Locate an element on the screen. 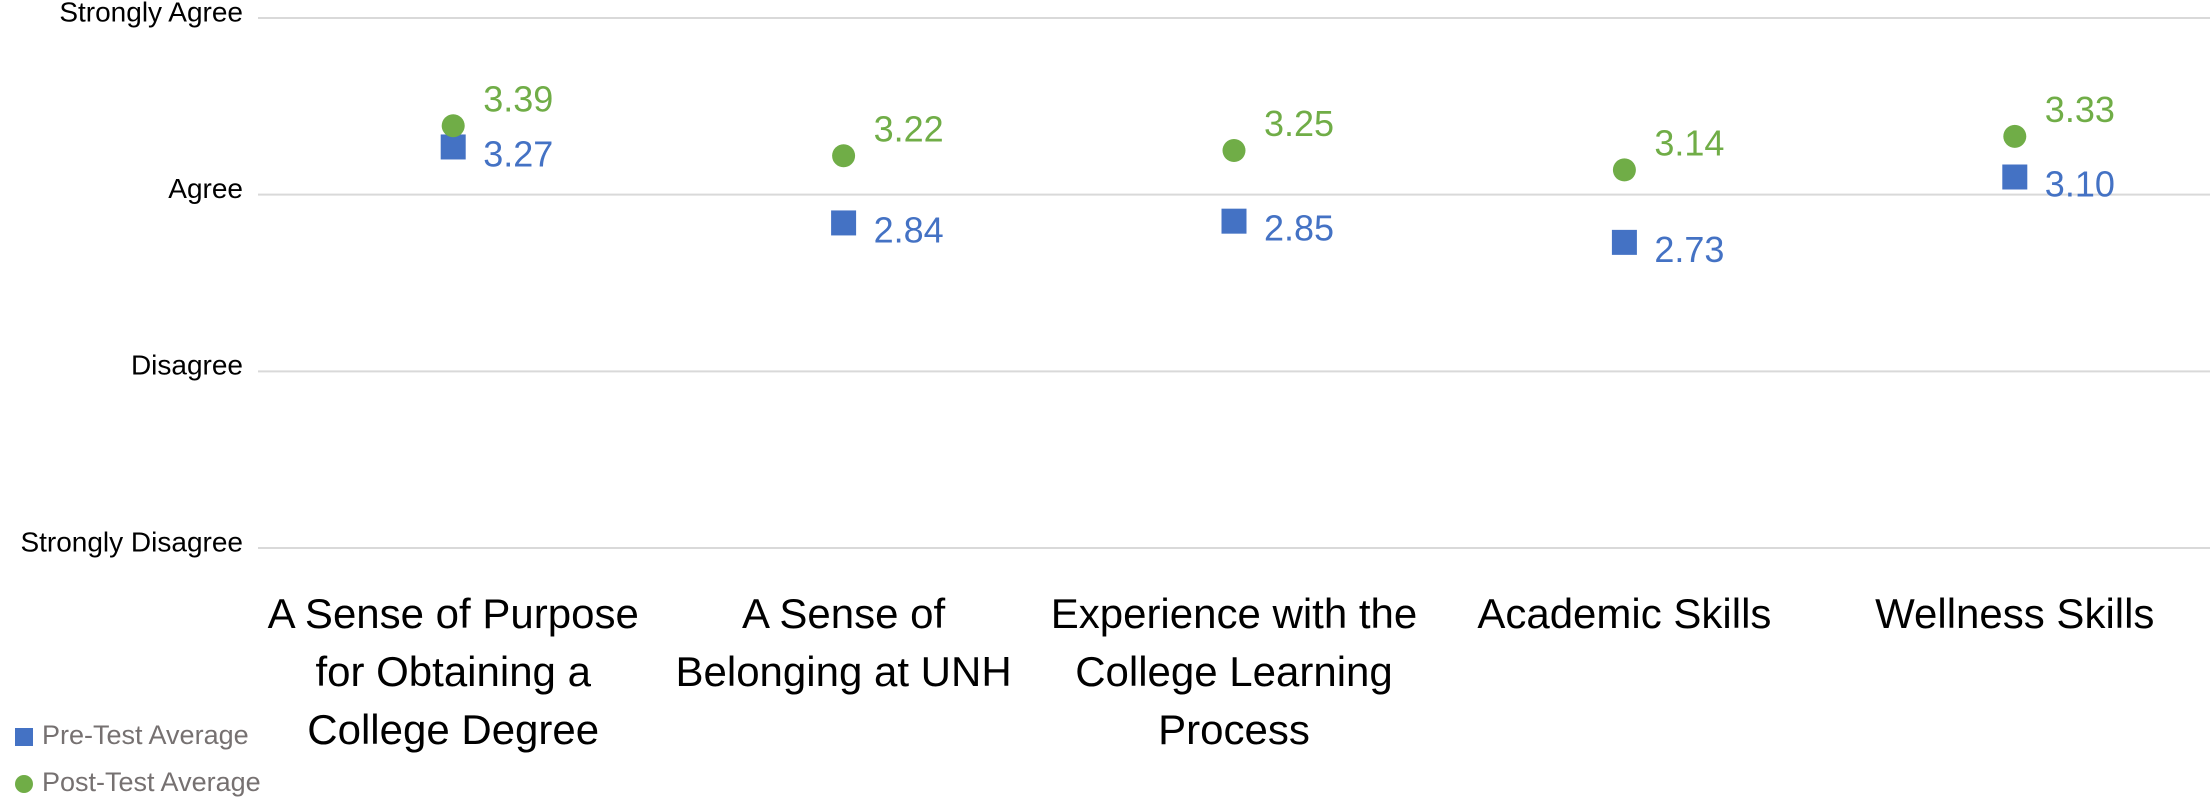  legend-label: Pre-Test Average is located at coordinates (145, 735).